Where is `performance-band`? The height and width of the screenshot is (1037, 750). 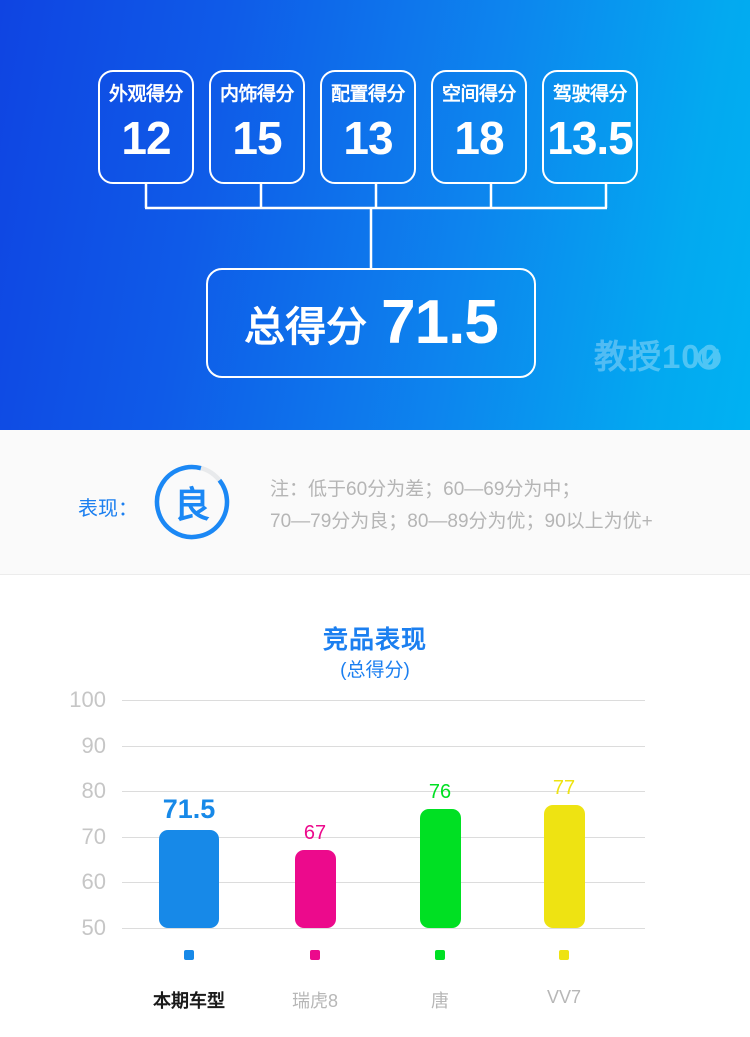
performance-band is located at coordinates (375, 502).